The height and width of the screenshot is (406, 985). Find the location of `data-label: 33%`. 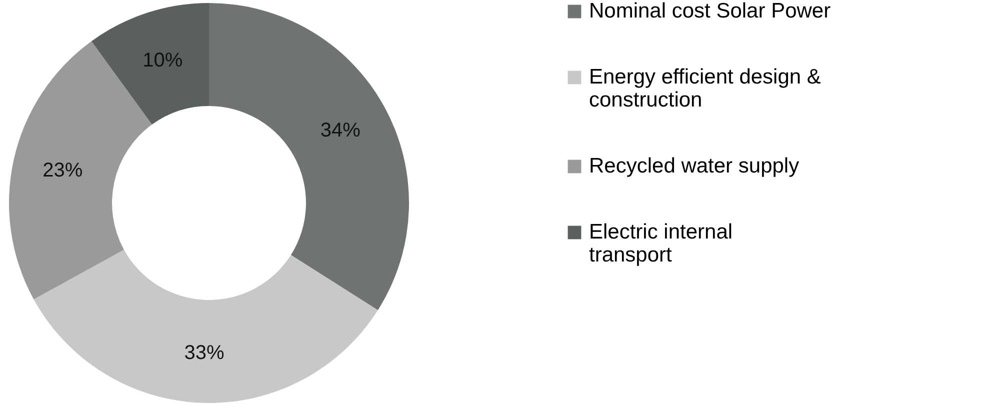

data-label: 33% is located at coordinates (204, 353).